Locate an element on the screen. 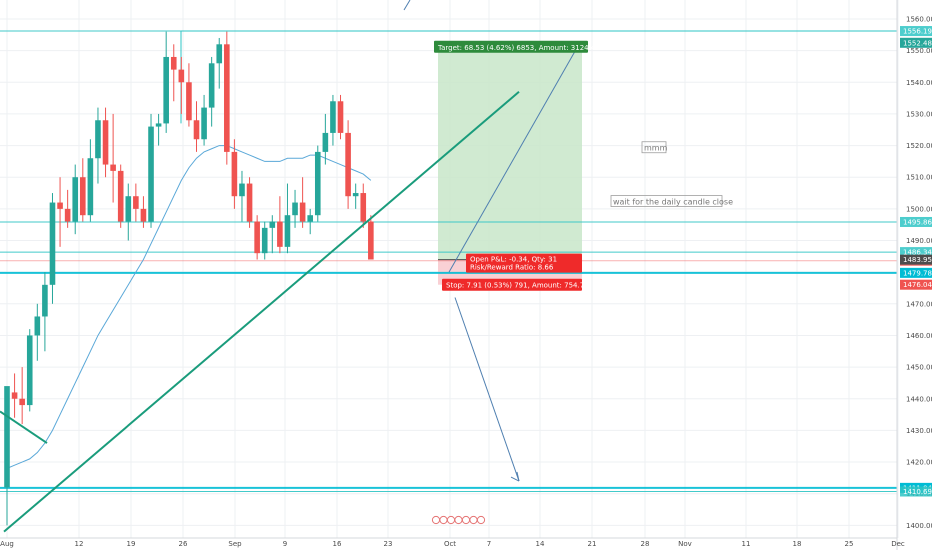 This screenshot has height=550, width=932. time-tick-label: 14 is located at coordinates (540, 544).